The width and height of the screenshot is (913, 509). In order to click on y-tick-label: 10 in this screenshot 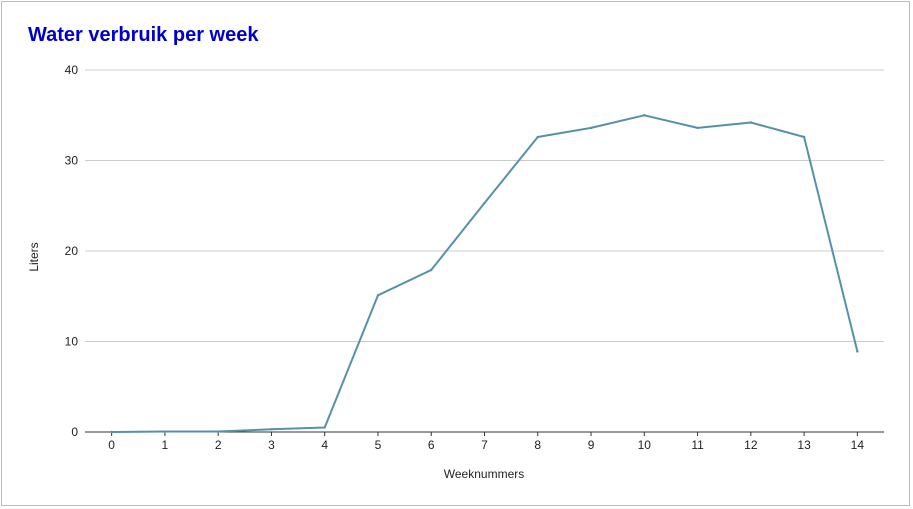, I will do `click(72, 342)`.